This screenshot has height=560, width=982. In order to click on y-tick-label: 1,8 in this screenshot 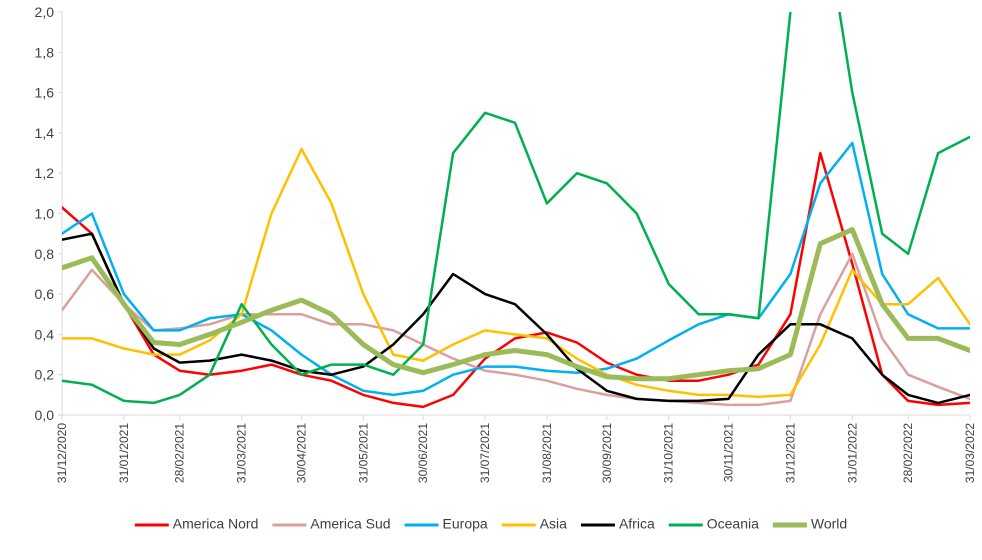, I will do `click(45, 52)`.